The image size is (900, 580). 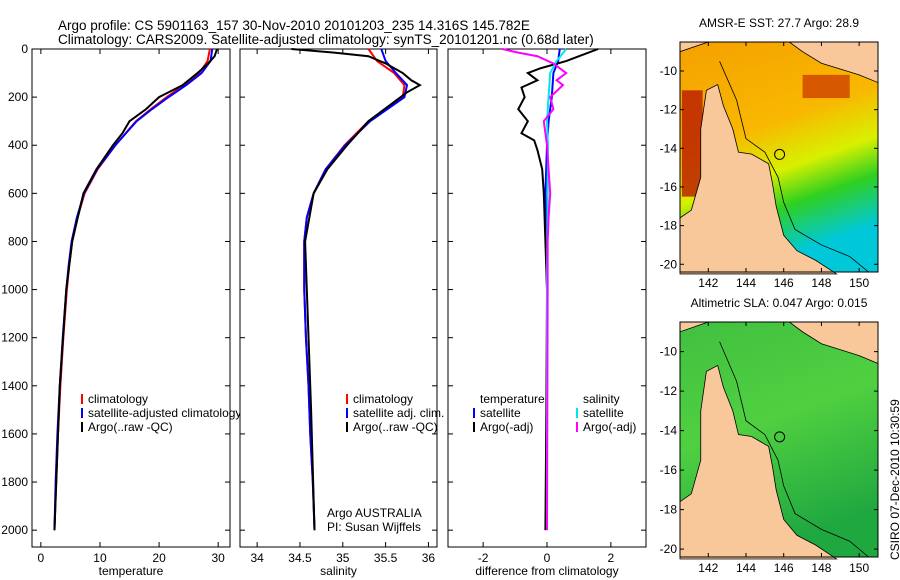 I want to click on y-tick-label: 800, so click(x=18, y=241).